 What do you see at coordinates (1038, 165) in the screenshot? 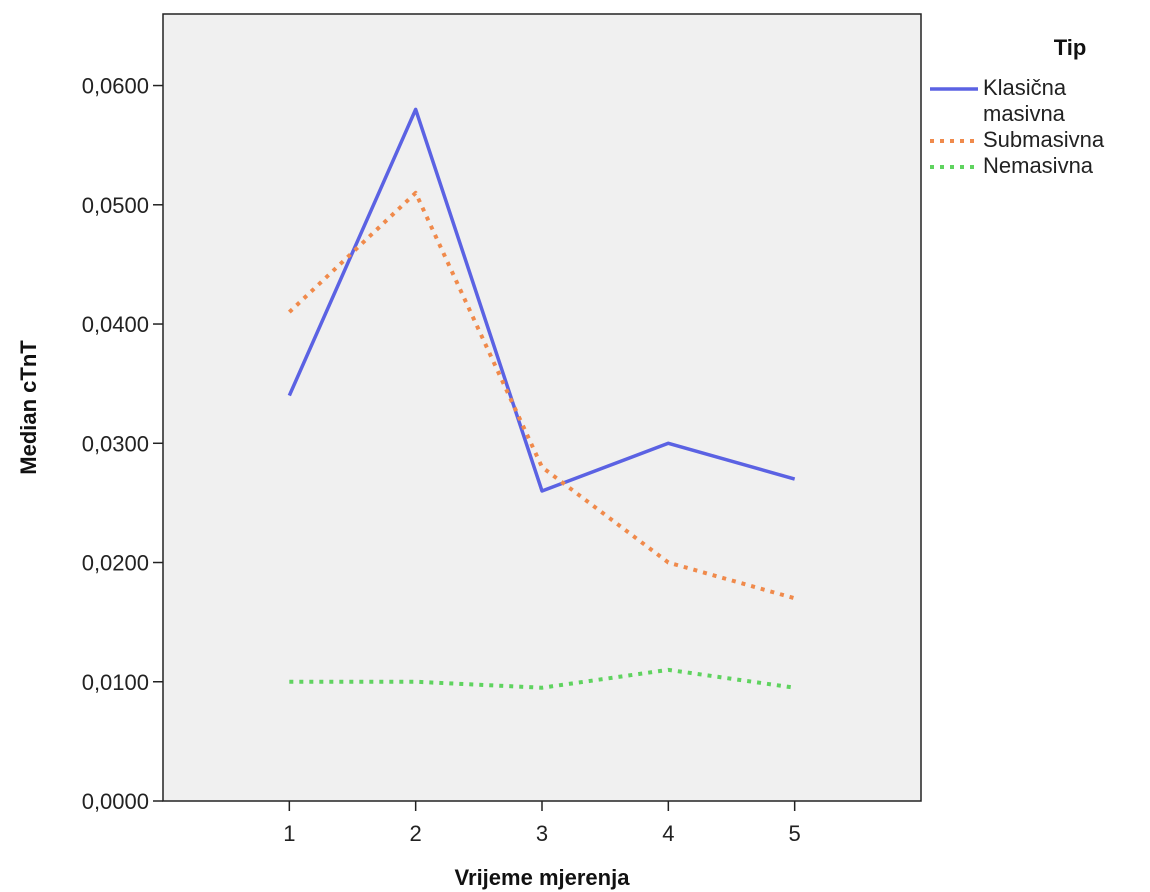
I see `legend-entry-label: Nemasivna` at bounding box center [1038, 165].